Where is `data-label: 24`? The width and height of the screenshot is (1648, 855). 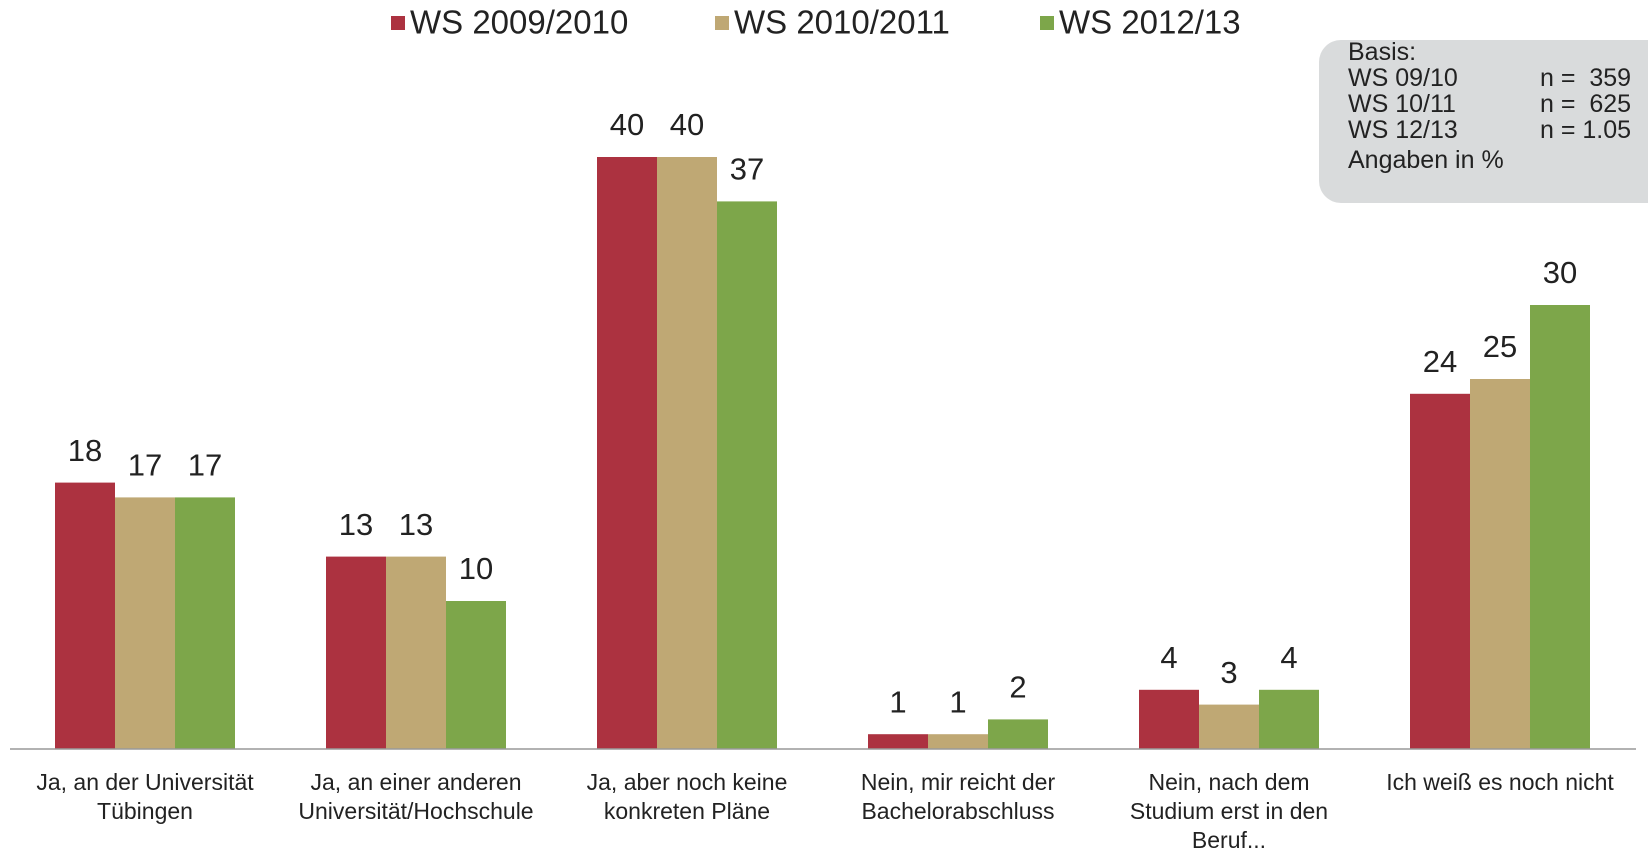
data-label: 24 is located at coordinates (1440, 361).